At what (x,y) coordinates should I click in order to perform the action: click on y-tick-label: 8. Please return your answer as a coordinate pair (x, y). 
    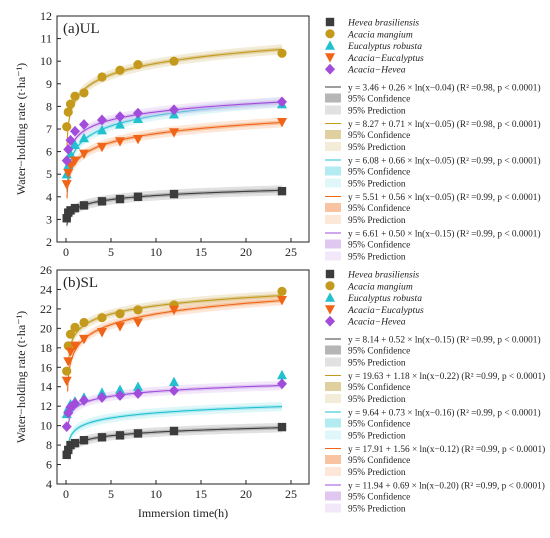
    Looking at the image, I should click on (49, 106).